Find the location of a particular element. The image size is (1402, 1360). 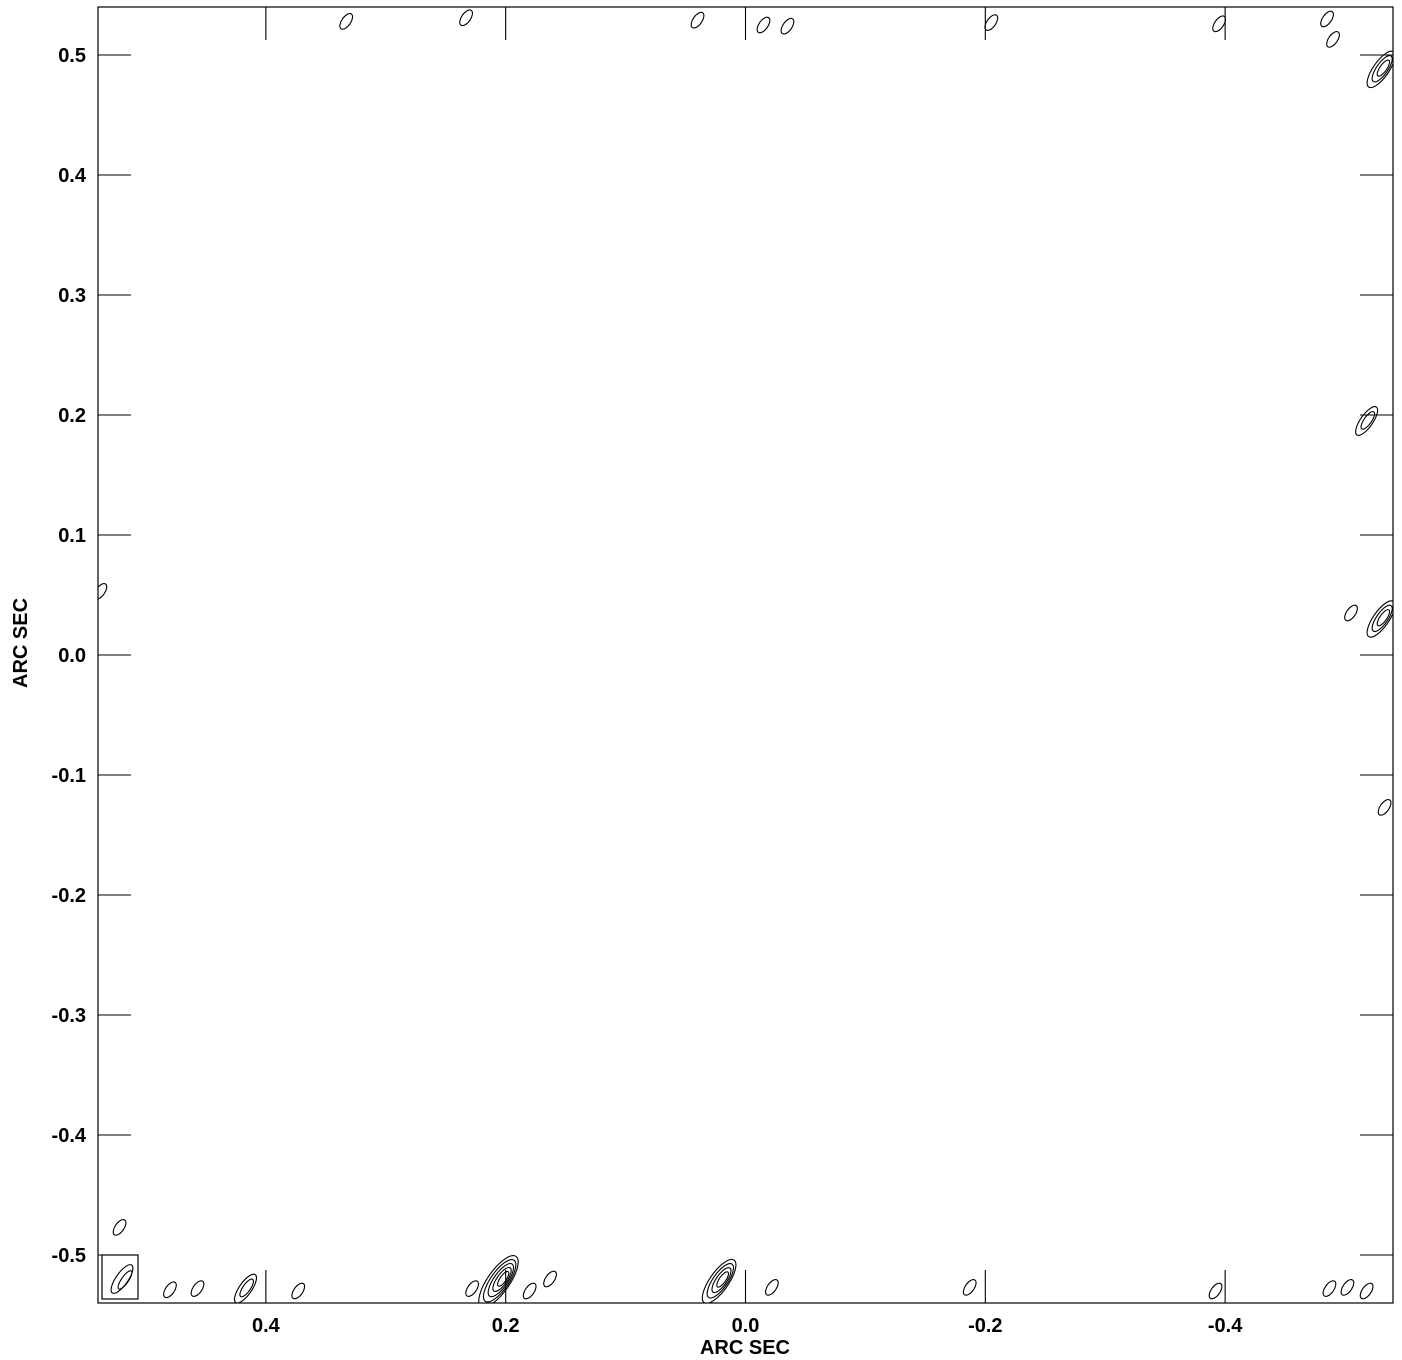

y-tick-label: -0.1 is located at coordinates (69, 776).